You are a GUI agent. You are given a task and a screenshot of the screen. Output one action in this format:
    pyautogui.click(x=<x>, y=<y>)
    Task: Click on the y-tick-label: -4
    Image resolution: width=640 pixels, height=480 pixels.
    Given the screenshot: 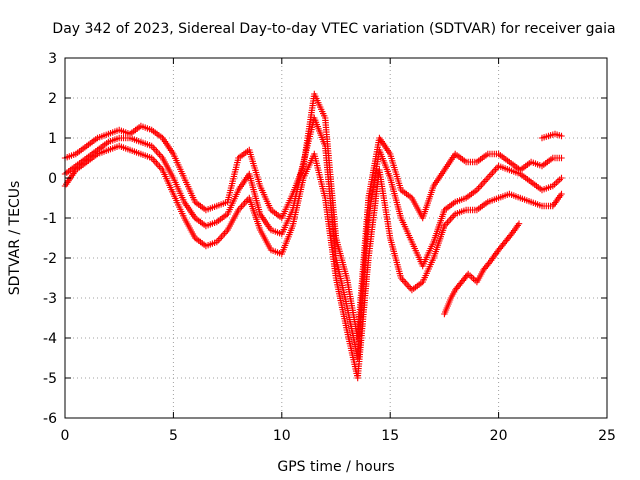 What is the action you would take?
    pyautogui.click(x=50, y=339)
    